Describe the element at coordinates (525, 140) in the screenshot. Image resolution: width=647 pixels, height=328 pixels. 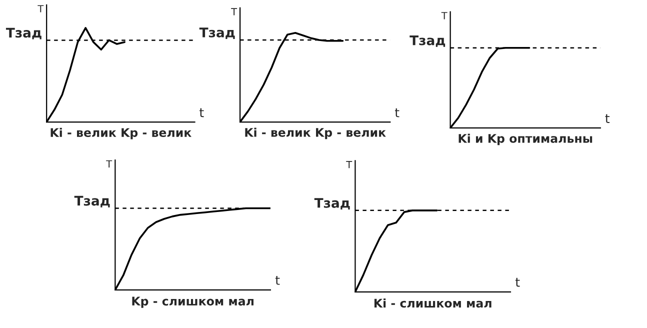
I see `text: Ki и Kp оптимальны` at that location.